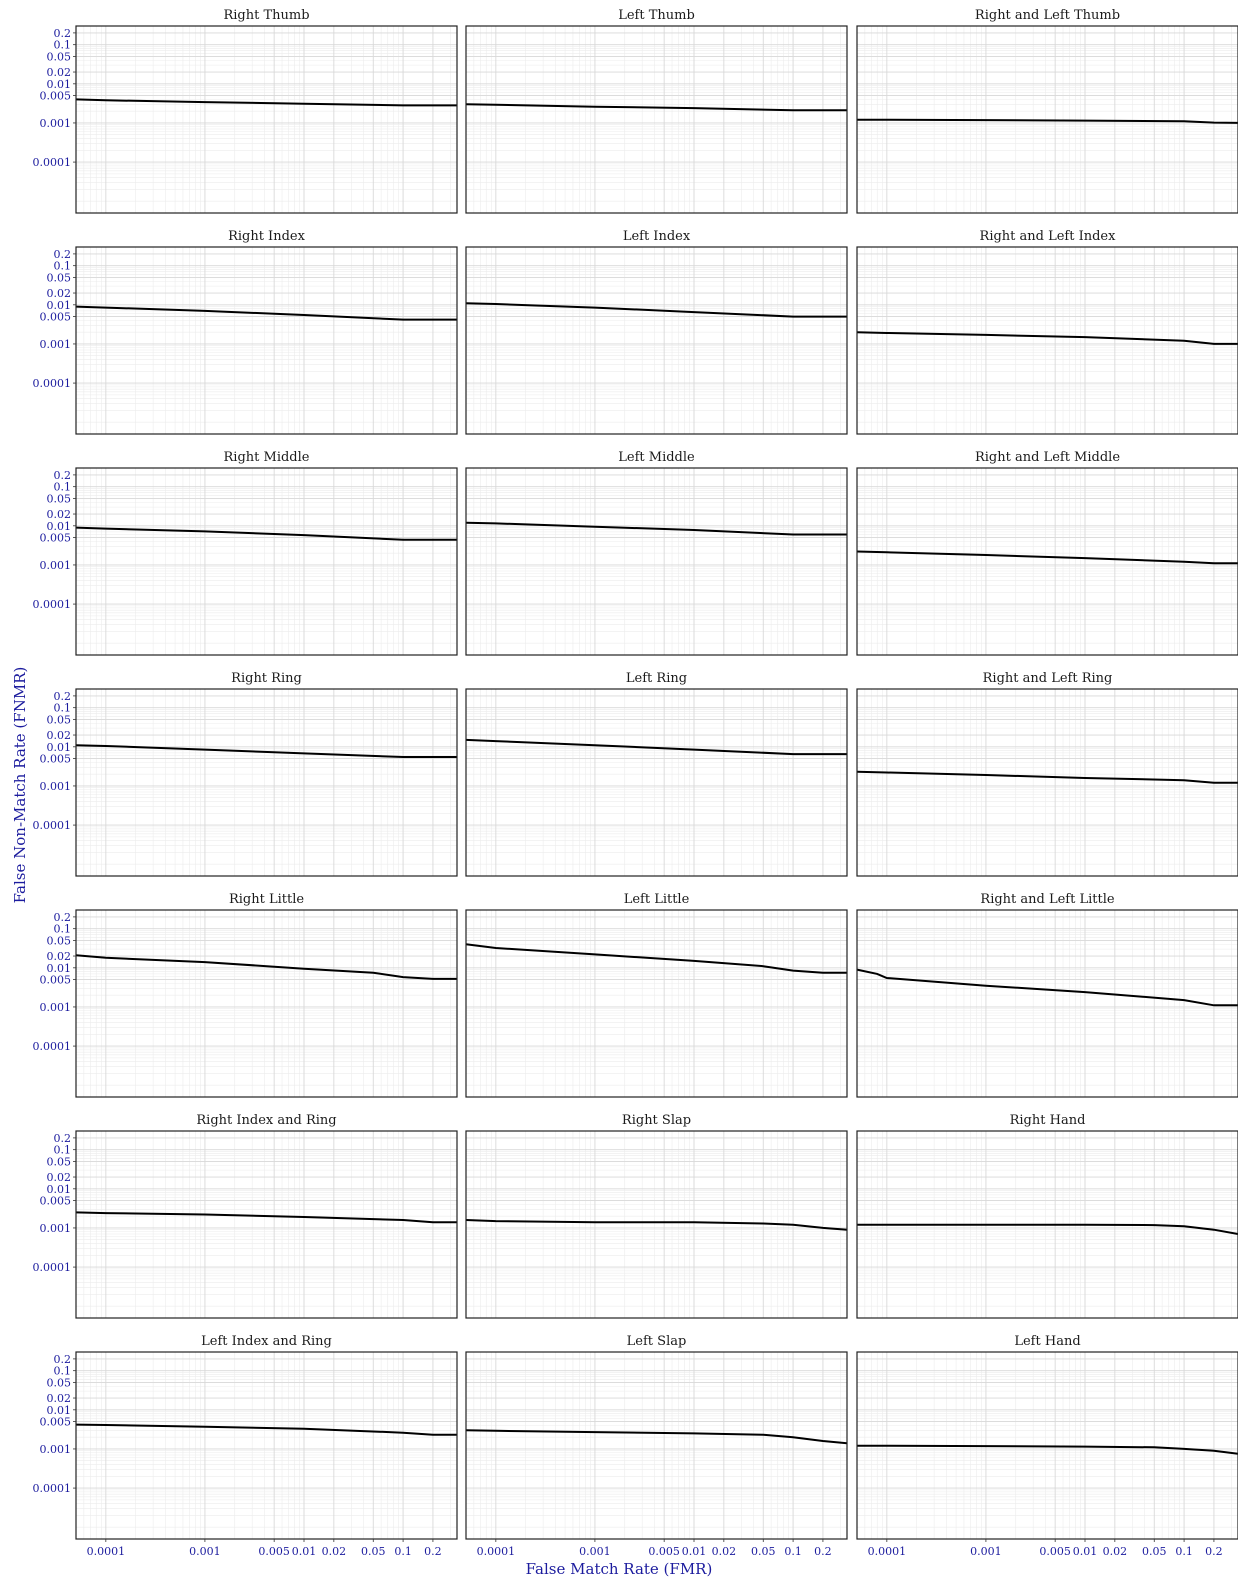  I want to click on panel-title: Right Thumb, so click(266, 15).